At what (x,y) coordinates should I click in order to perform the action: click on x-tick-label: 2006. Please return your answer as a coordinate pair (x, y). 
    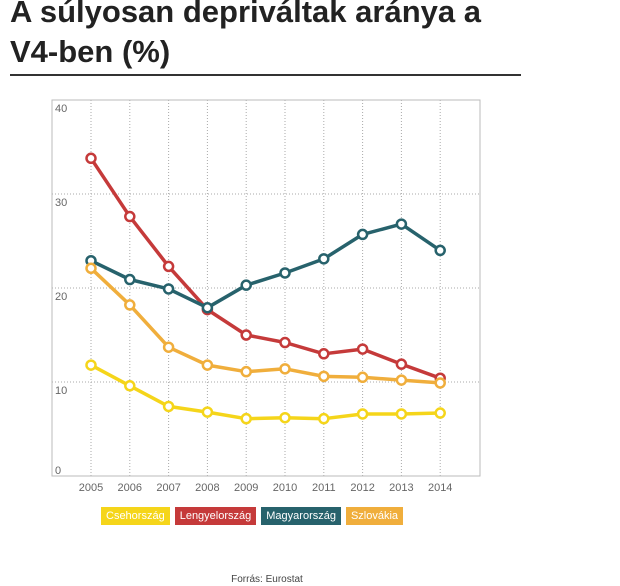
    Looking at the image, I should click on (130, 488).